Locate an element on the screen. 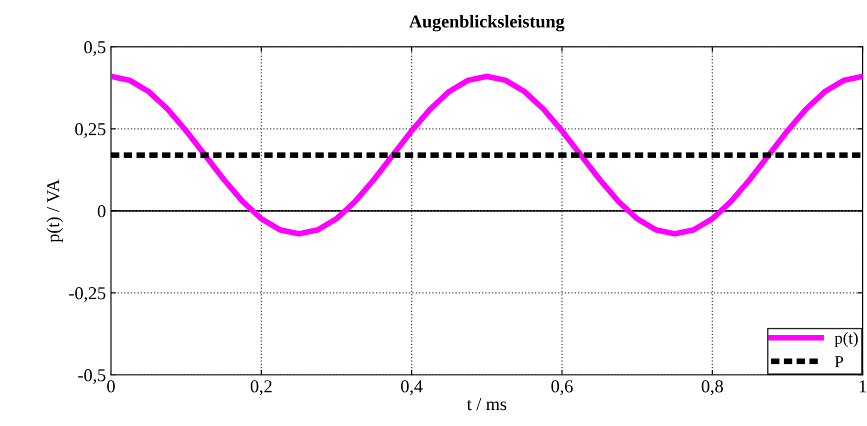  x-tick-label: 0,8 is located at coordinates (712, 388).